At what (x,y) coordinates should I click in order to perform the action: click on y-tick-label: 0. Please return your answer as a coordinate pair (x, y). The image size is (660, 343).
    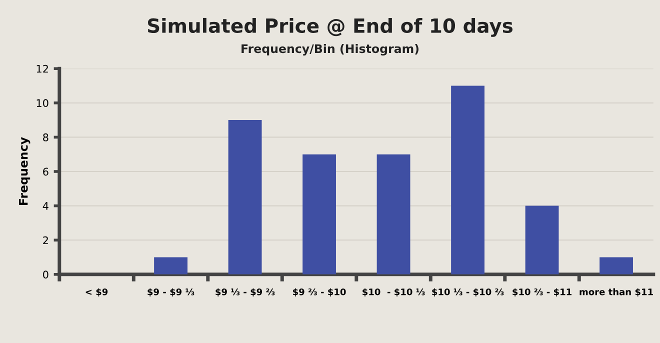
    Looking at the image, I should click on (45, 274).